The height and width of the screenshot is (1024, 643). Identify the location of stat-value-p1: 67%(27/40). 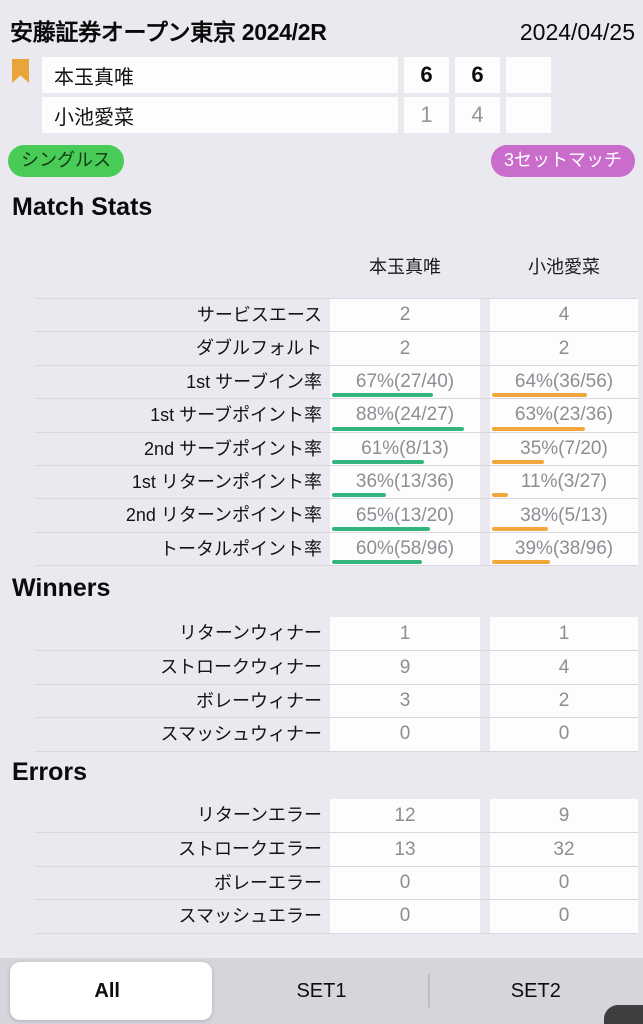
(405, 382).